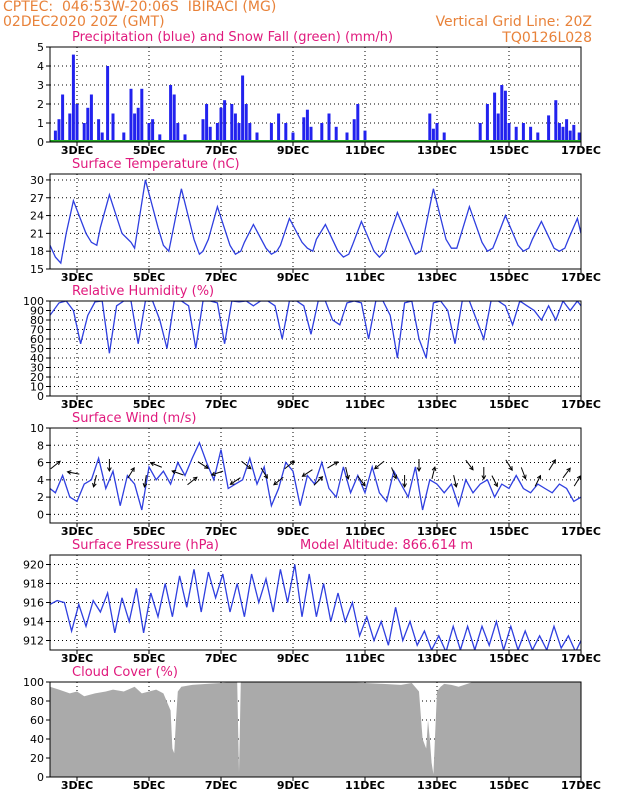 Image resolution: width=618 pixels, height=800 pixels. Describe the element at coordinates (40, 47) in the screenshot. I see `y-tick-label: 5` at that location.